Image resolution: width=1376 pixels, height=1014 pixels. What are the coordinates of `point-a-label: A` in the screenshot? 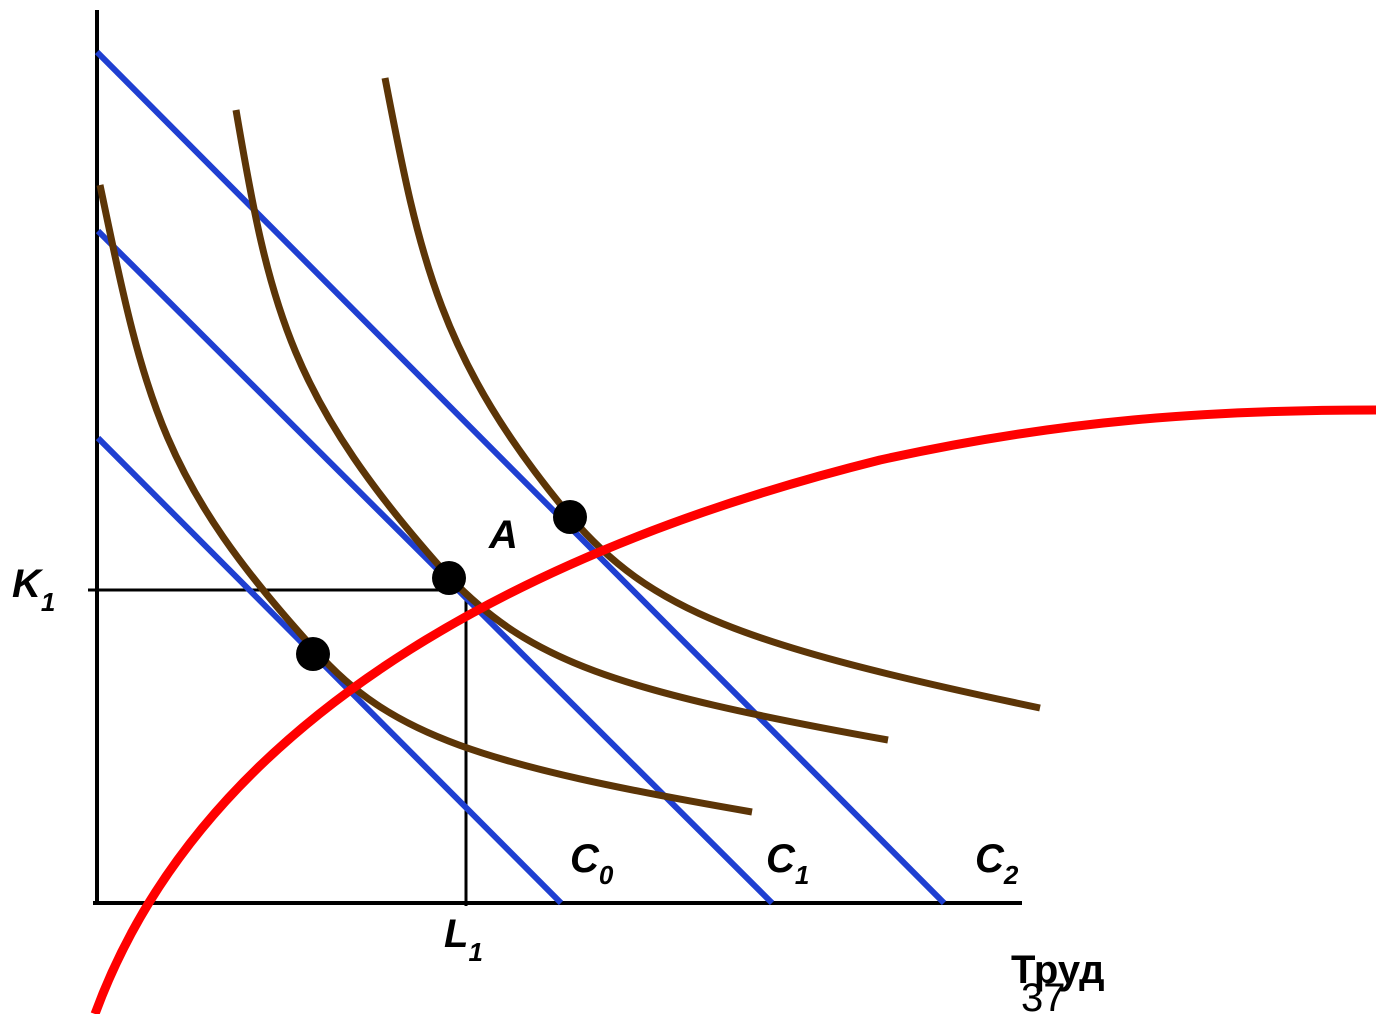 It's located at (503, 535).